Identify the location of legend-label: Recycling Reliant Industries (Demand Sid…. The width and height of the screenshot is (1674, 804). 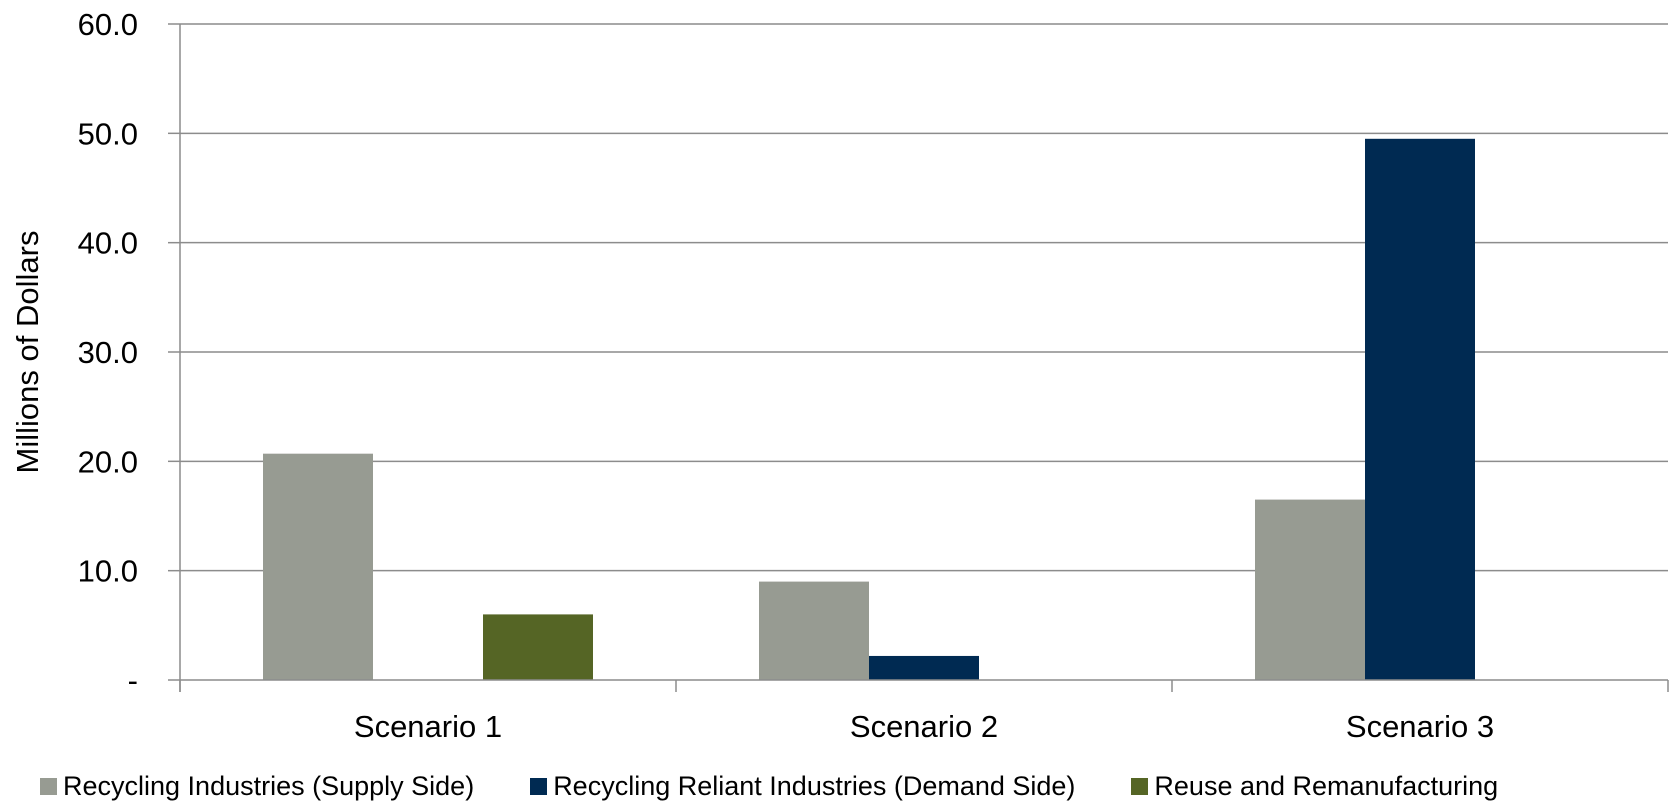
(814, 785).